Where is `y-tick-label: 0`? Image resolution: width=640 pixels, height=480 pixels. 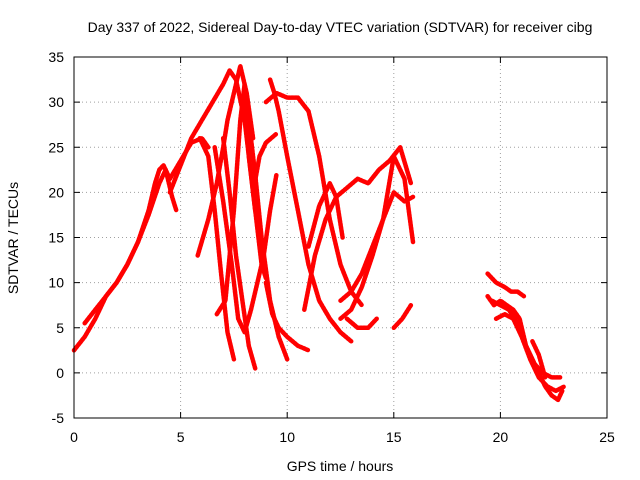
y-tick-label: 0 is located at coordinates (60, 373).